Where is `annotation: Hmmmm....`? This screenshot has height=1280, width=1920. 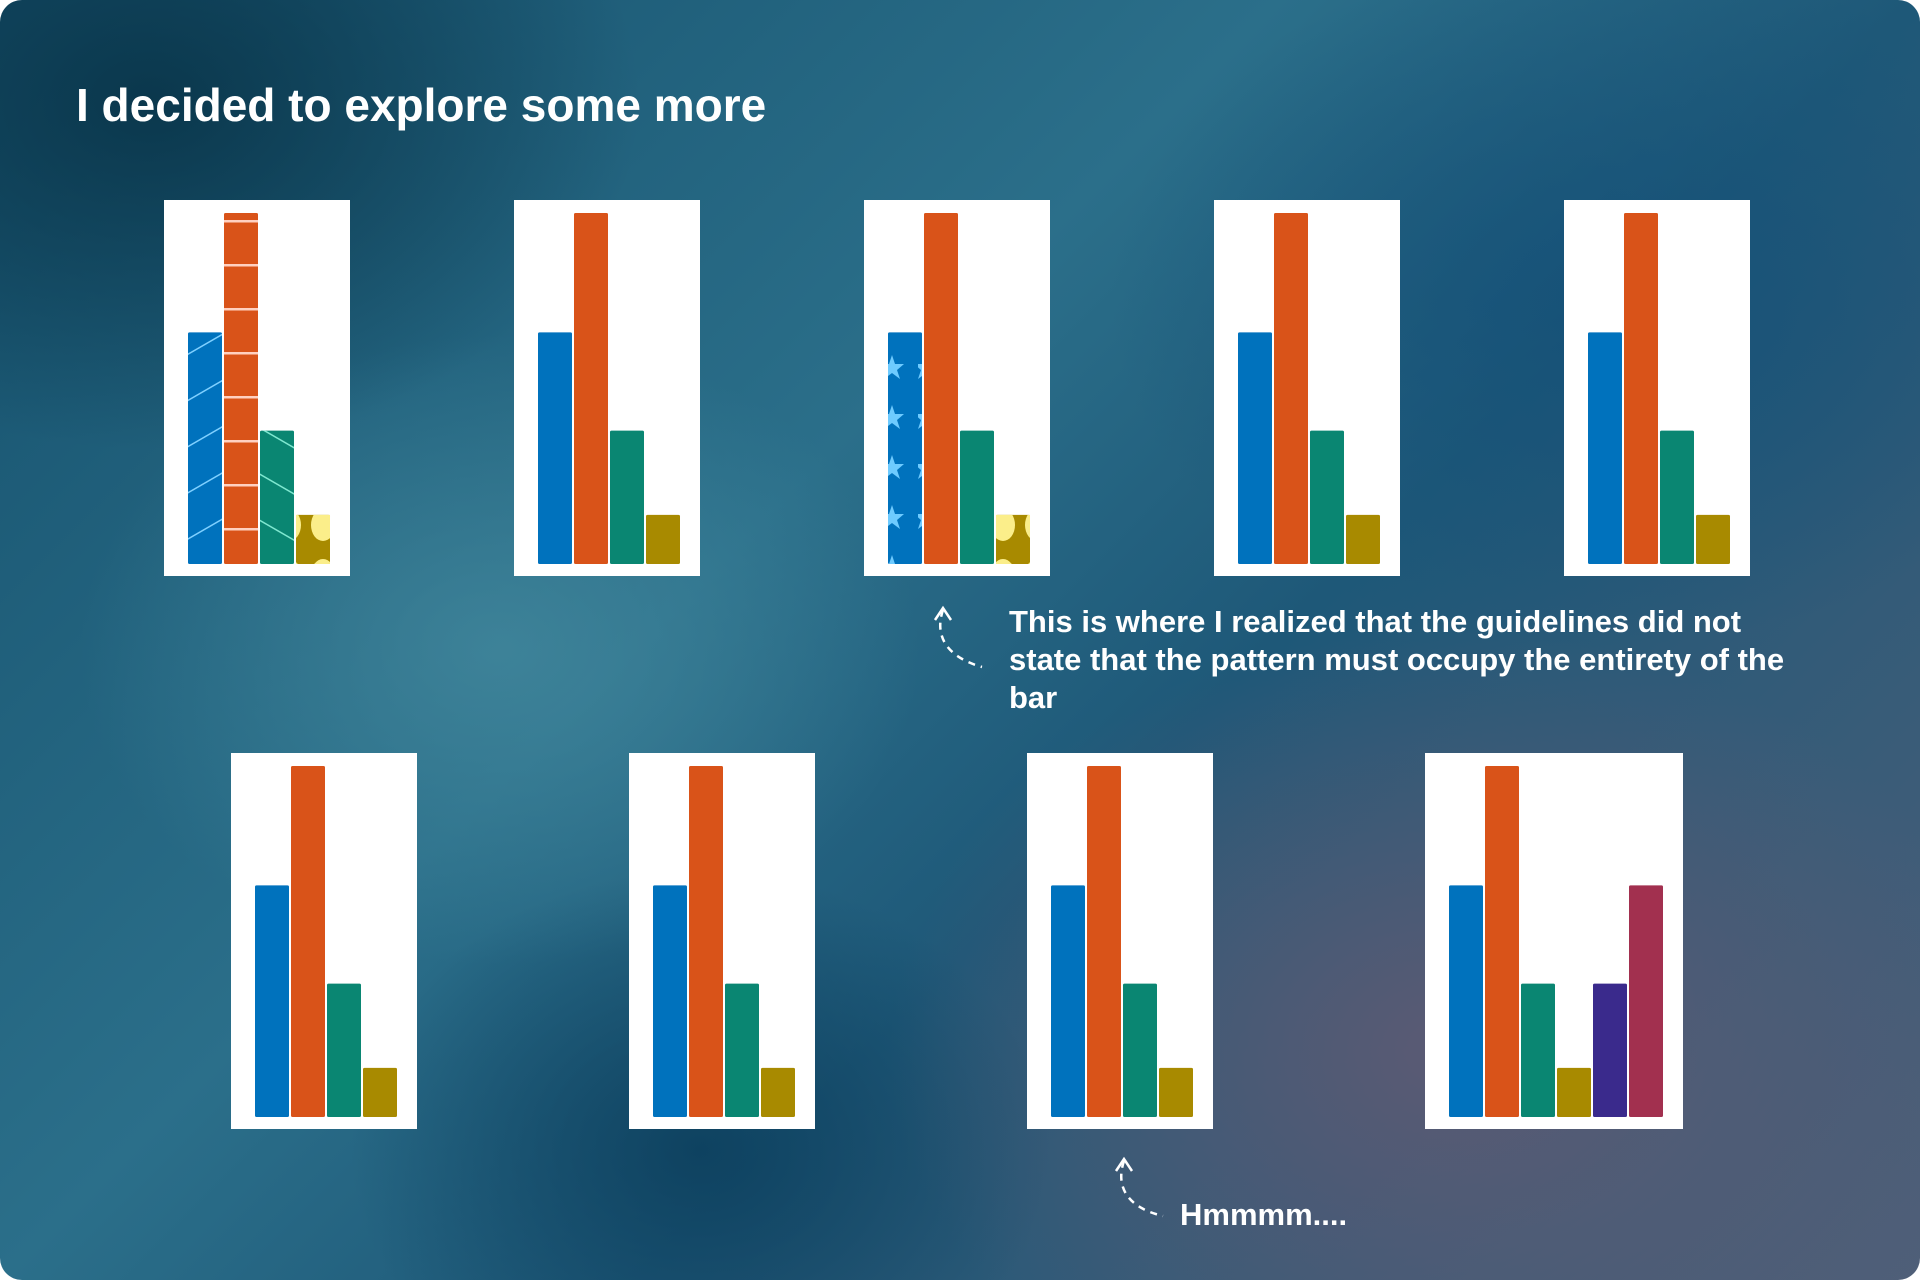
annotation: Hmmmm.... is located at coordinates (1264, 1214).